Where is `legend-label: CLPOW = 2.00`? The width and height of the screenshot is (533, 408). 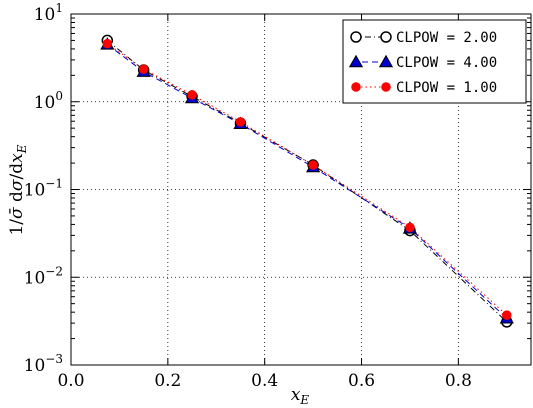
legend-label: CLPOW = 2.00 is located at coordinates (446, 38).